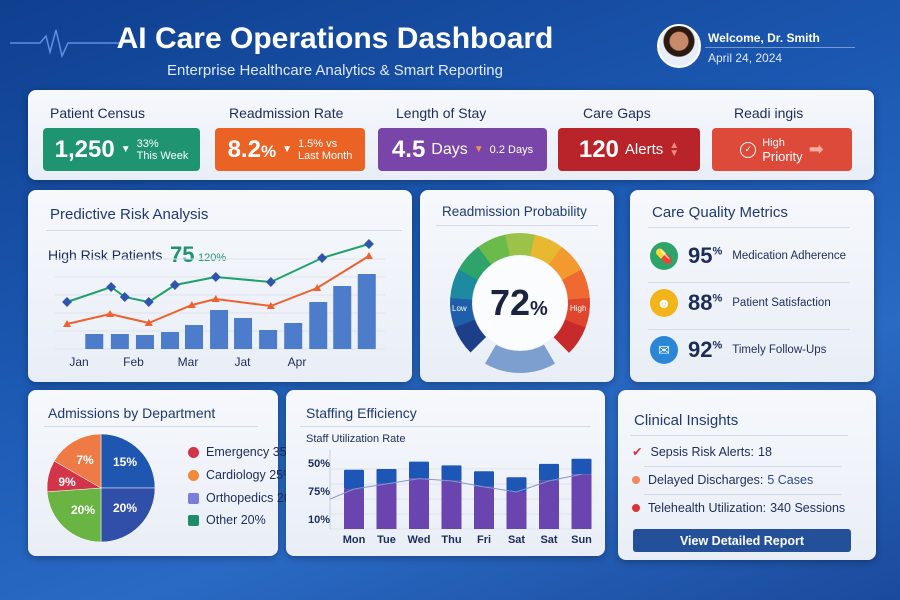  I want to click on kpi-unit: %, so click(268, 151).